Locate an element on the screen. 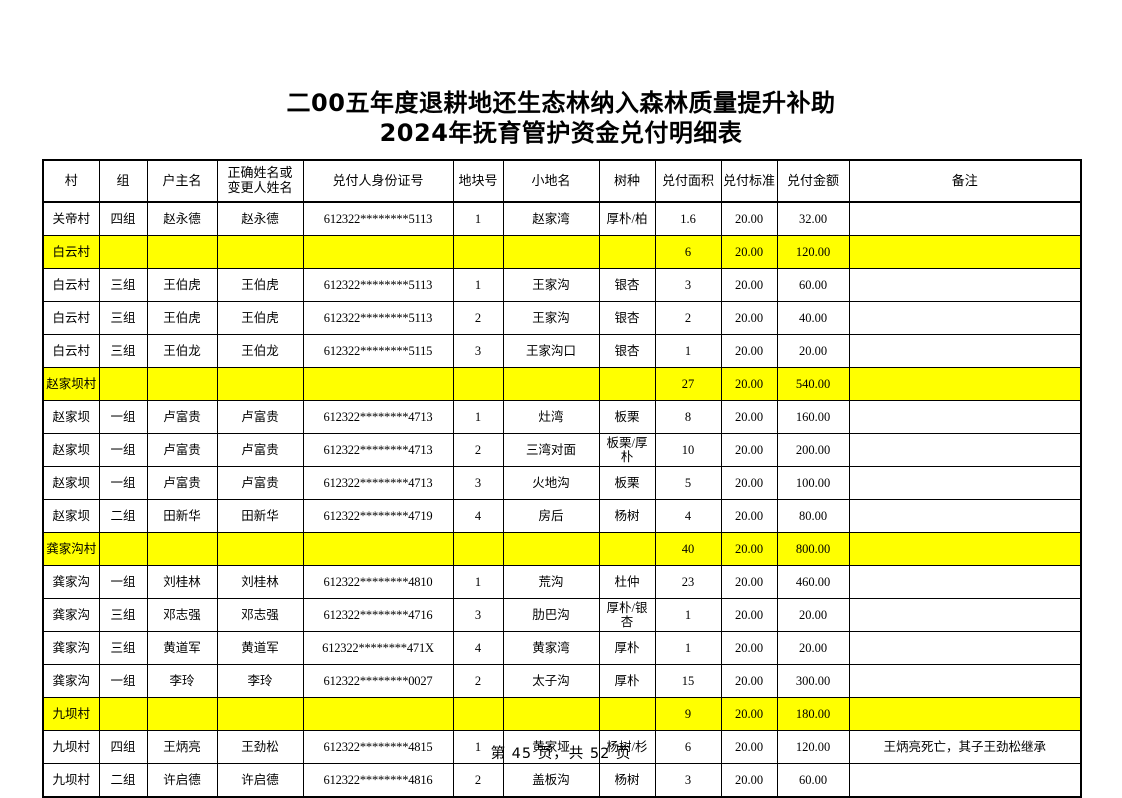  cell-tree-species: 板栗 is located at coordinates (627, 483).